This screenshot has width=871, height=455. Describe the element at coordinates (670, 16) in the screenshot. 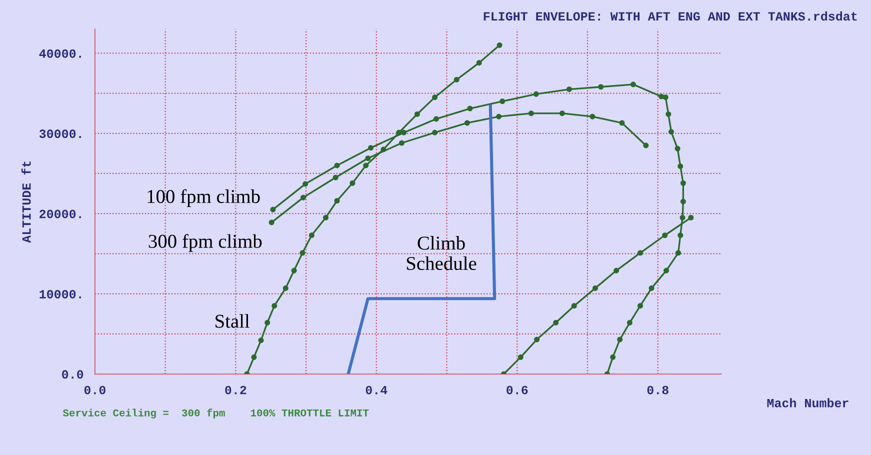

I see `chart-title: FLIGHT ENVELOPE: WITH AFT ENG AND EXT TANKS.rdsdat` at that location.